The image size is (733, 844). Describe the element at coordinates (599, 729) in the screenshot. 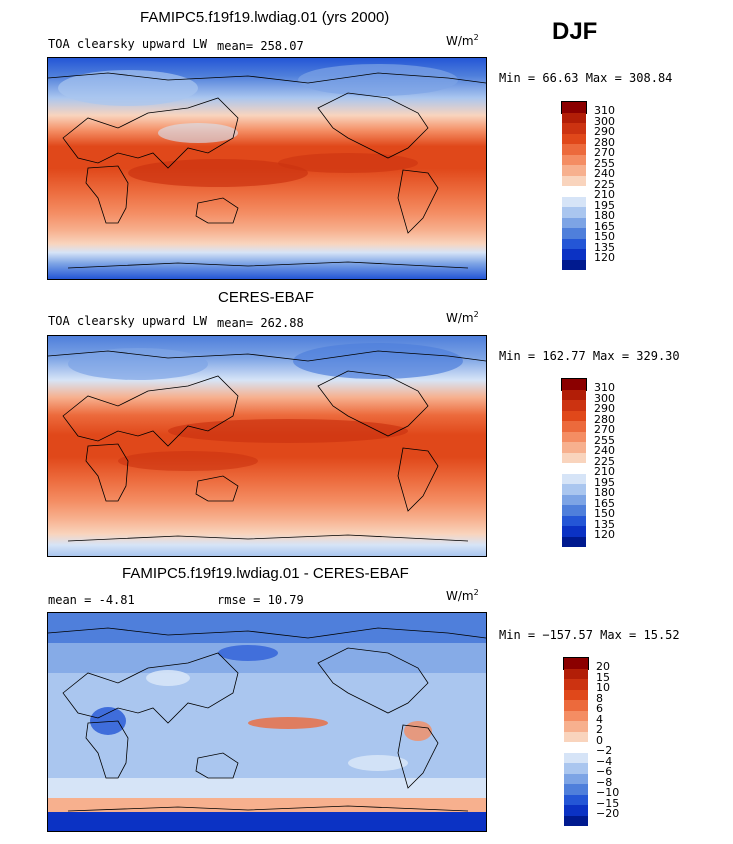

I see `colorbar-tick-label: 2` at that location.